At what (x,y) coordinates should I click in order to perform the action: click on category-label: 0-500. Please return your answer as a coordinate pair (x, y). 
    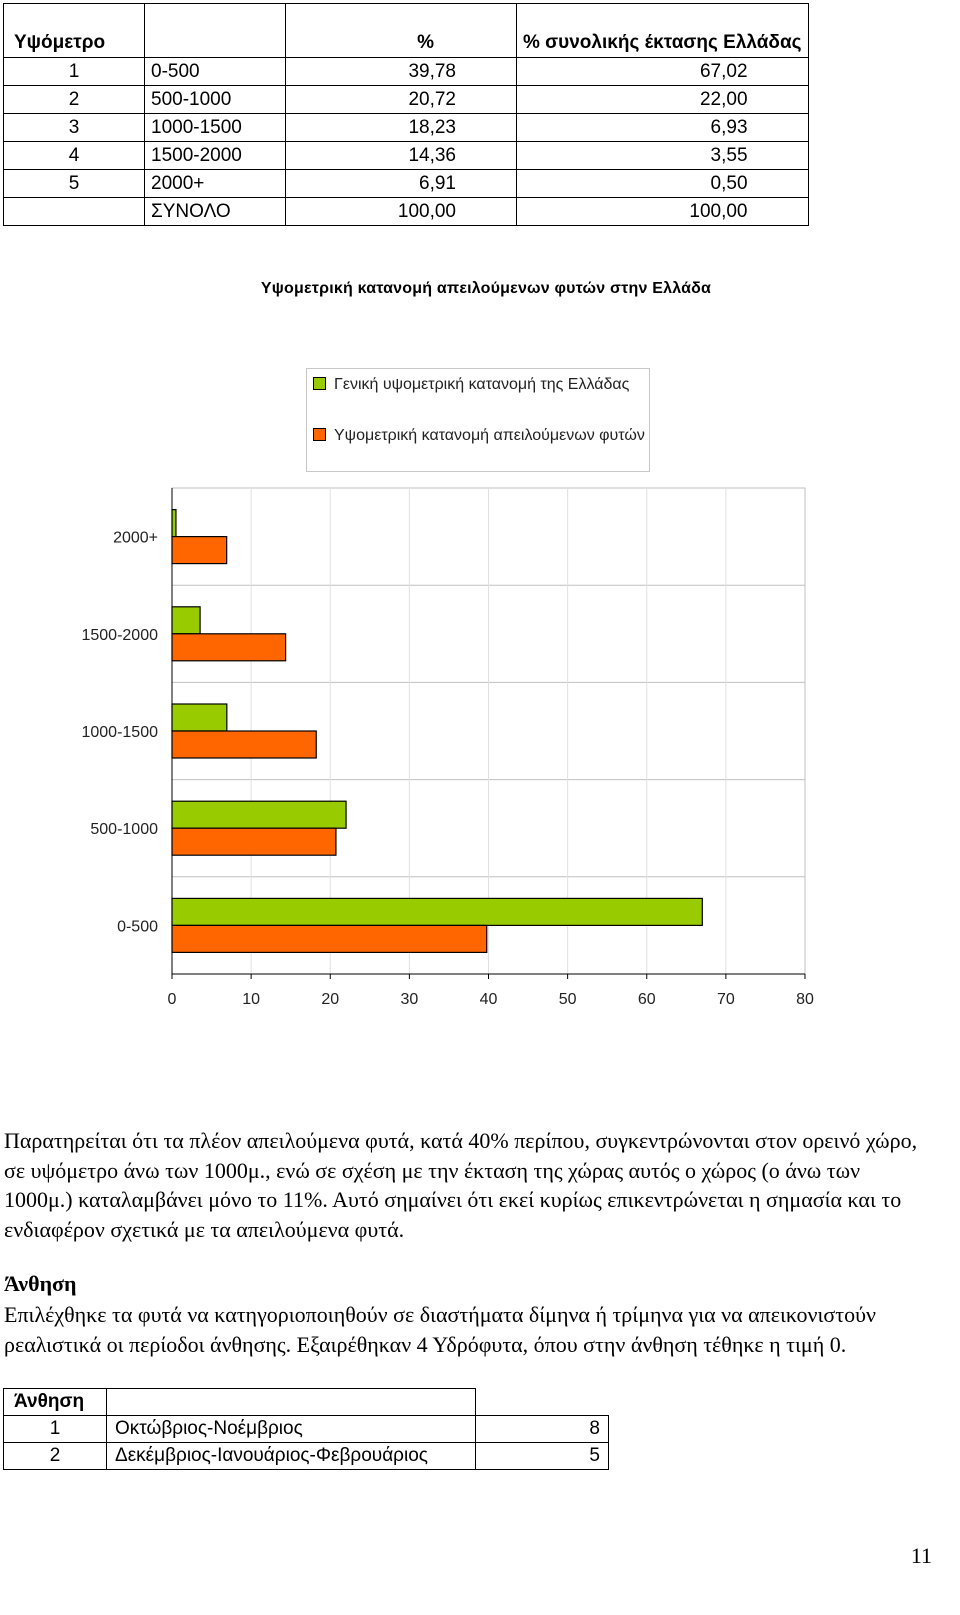
    Looking at the image, I should click on (137, 926).